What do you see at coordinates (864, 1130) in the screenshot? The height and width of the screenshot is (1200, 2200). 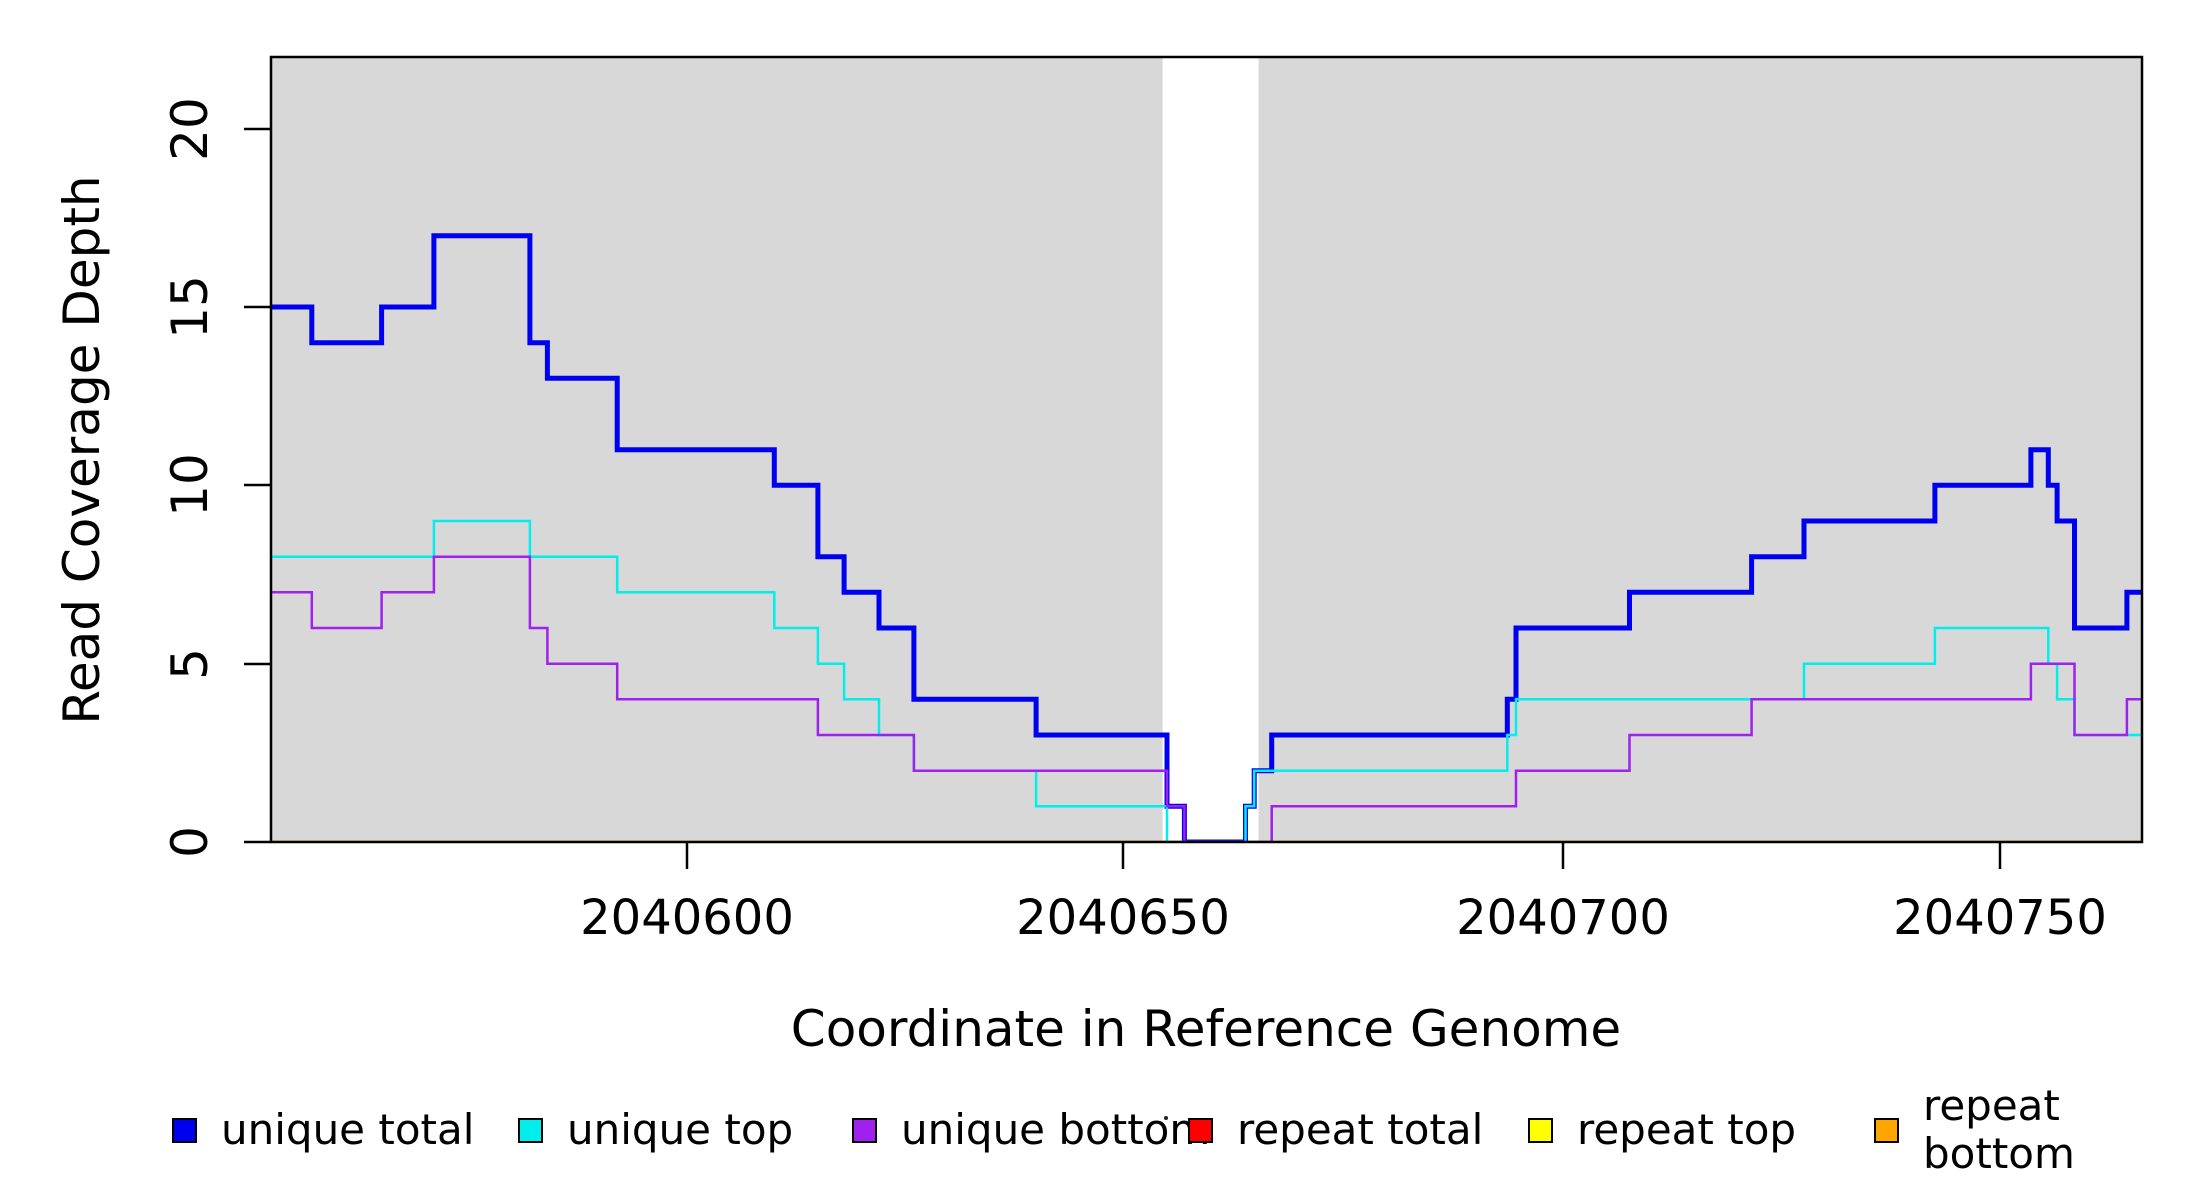 I see `unique-bottom-swatch-icon` at bounding box center [864, 1130].